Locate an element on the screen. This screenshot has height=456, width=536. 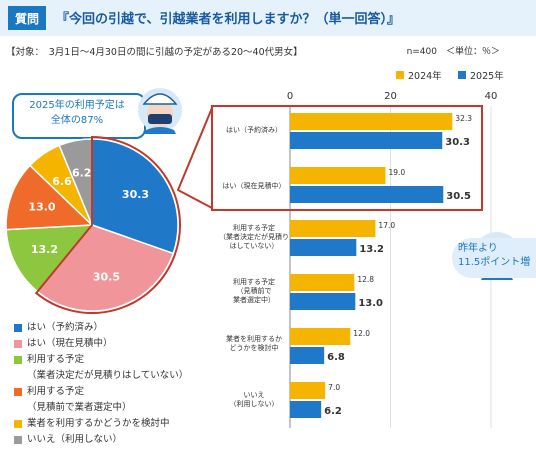
pie-legend-label: 業者を利用するかどうかを検討中 is located at coordinates (98, 423).